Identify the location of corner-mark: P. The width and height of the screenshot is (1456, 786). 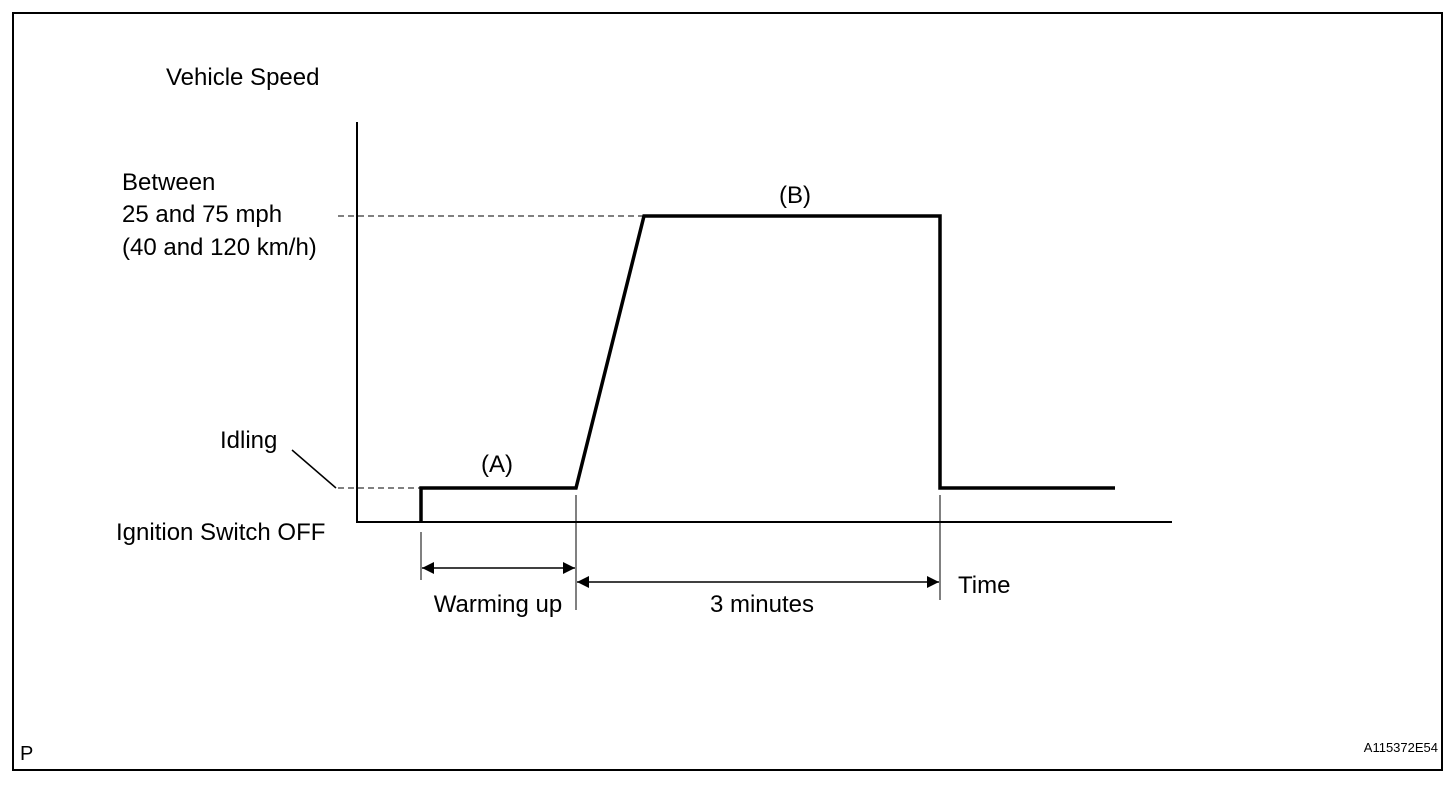
(26, 754).